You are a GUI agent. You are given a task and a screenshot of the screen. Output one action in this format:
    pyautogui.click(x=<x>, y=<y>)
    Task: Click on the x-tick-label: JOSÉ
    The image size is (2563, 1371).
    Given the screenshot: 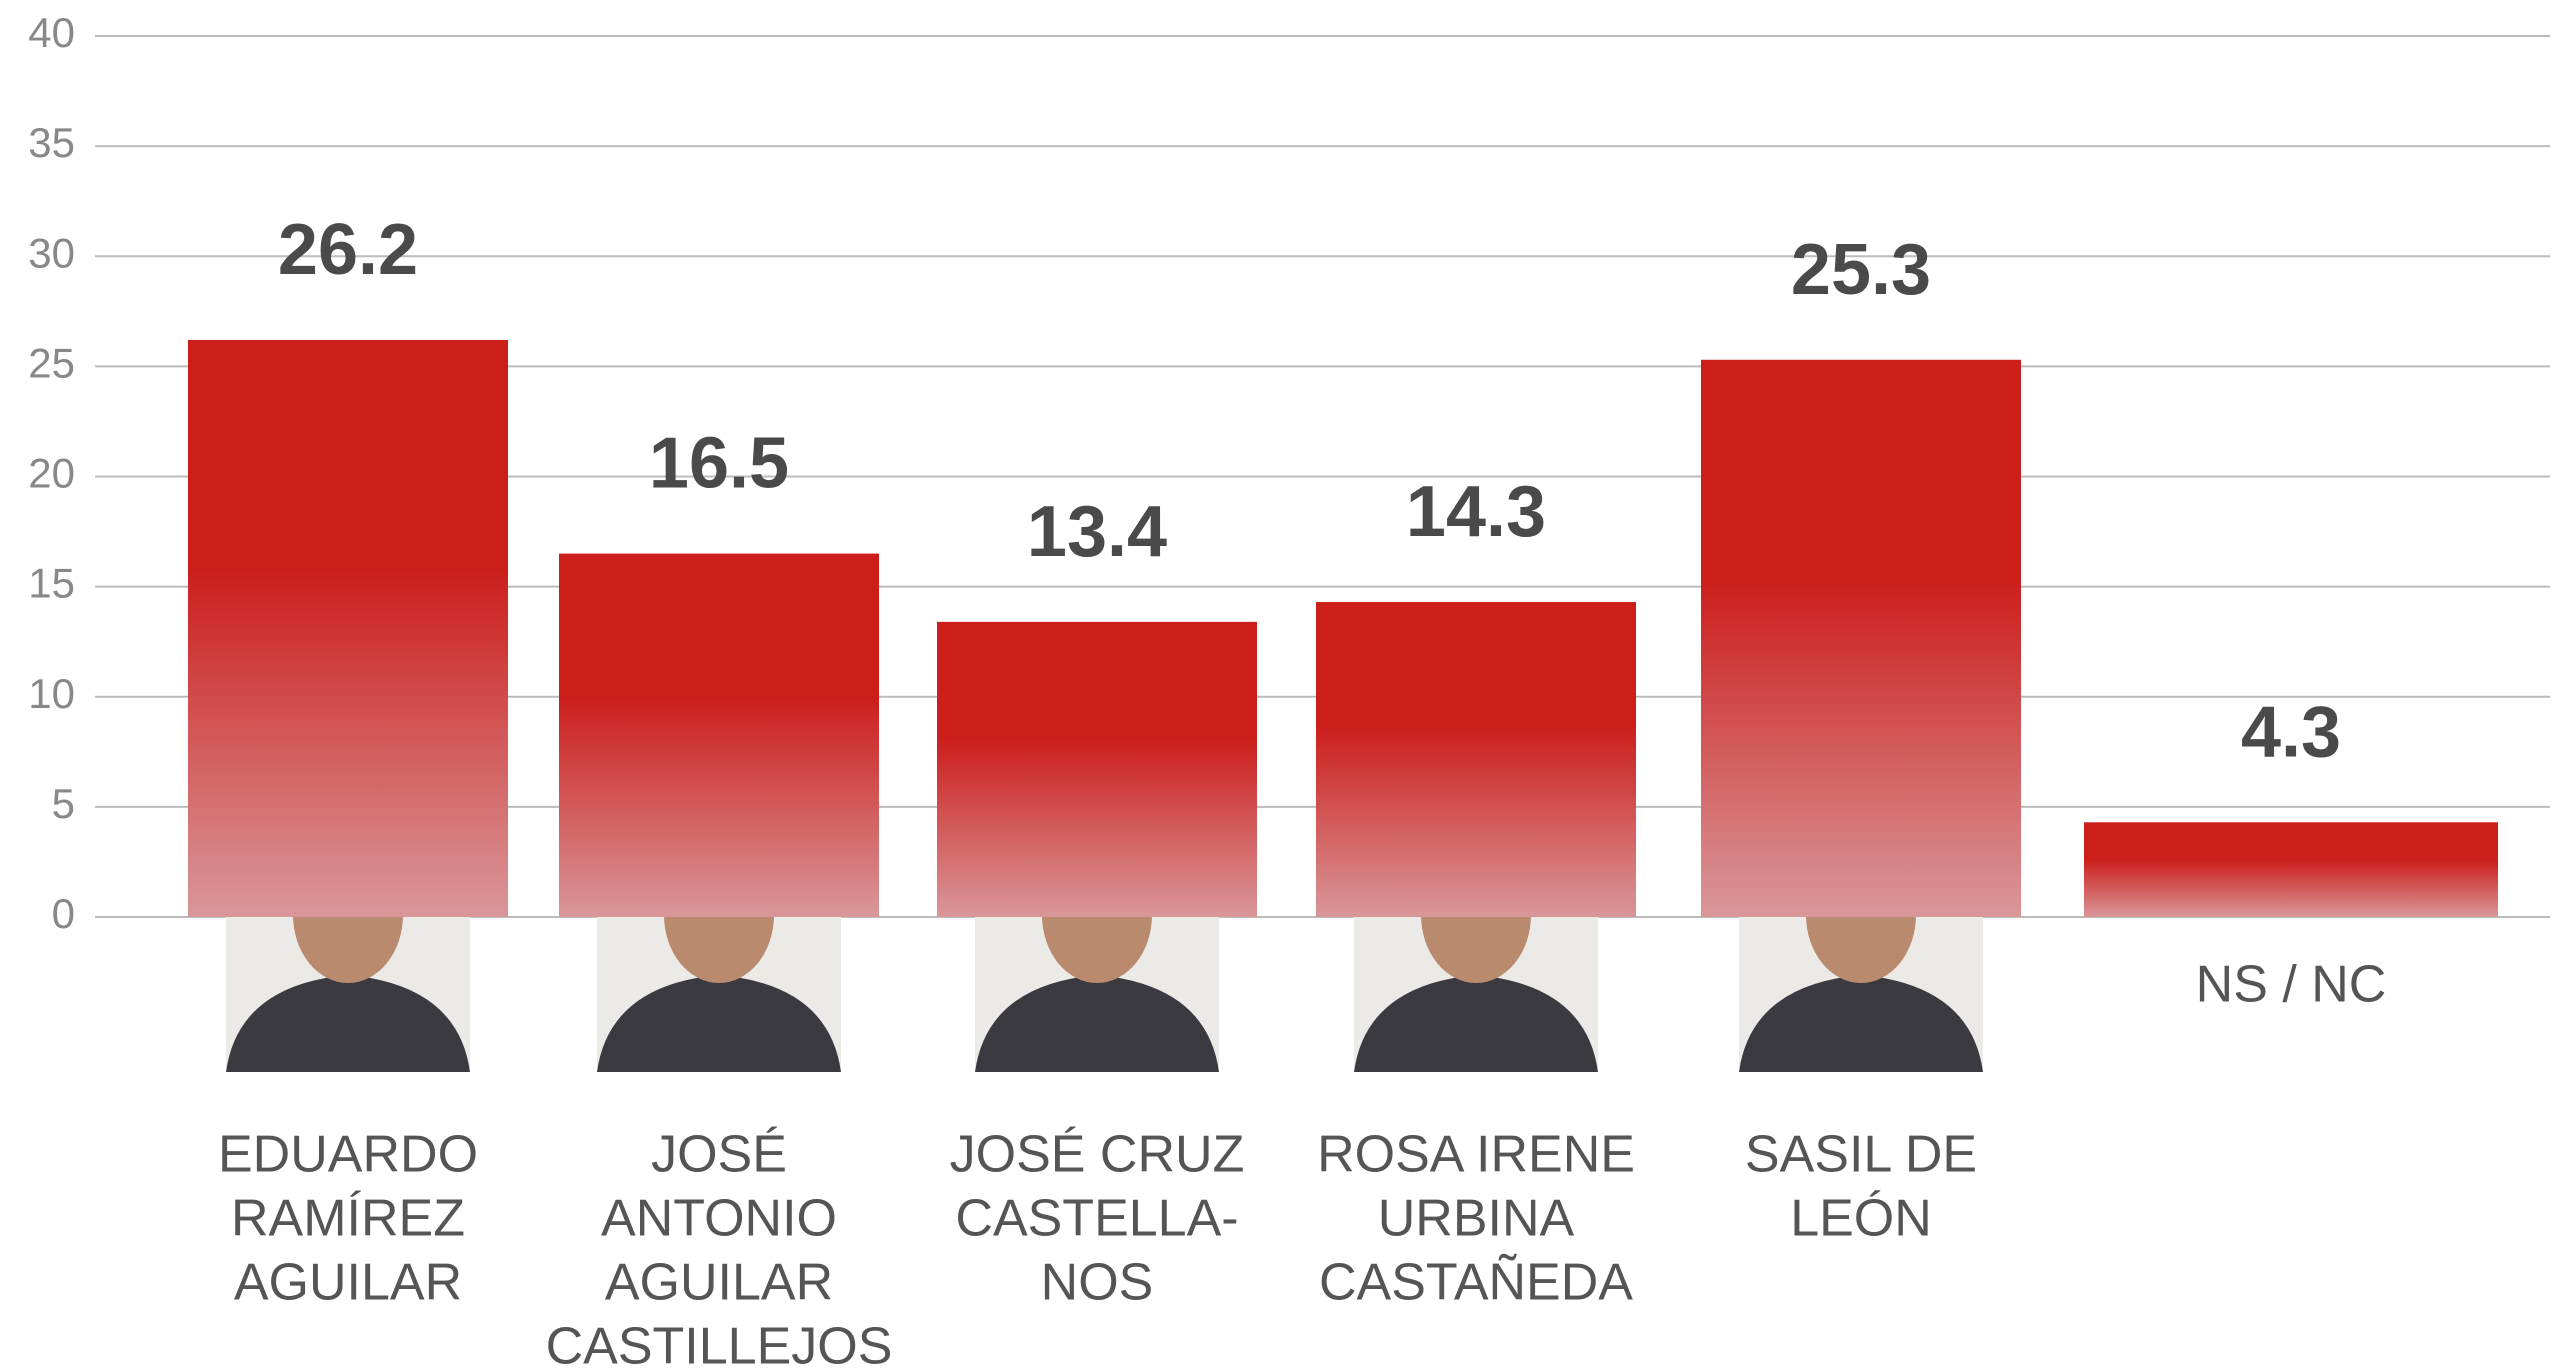 What is the action you would take?
    pyautogui.click(x=719, y=1155)
    